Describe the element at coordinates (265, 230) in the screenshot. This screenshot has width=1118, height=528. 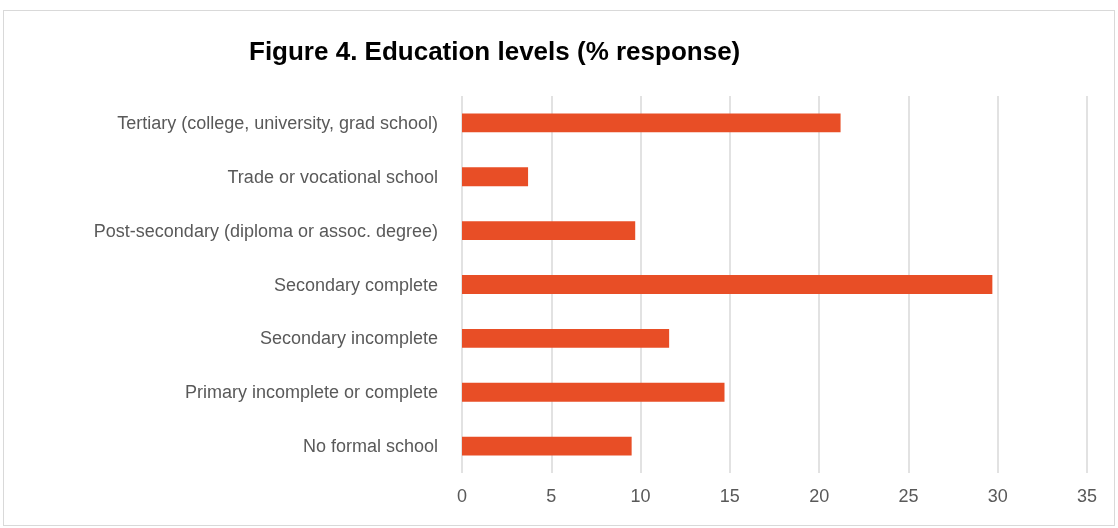
I see `y-tick-label: Post-secondary (diploma or assoc. degree)` at that location.